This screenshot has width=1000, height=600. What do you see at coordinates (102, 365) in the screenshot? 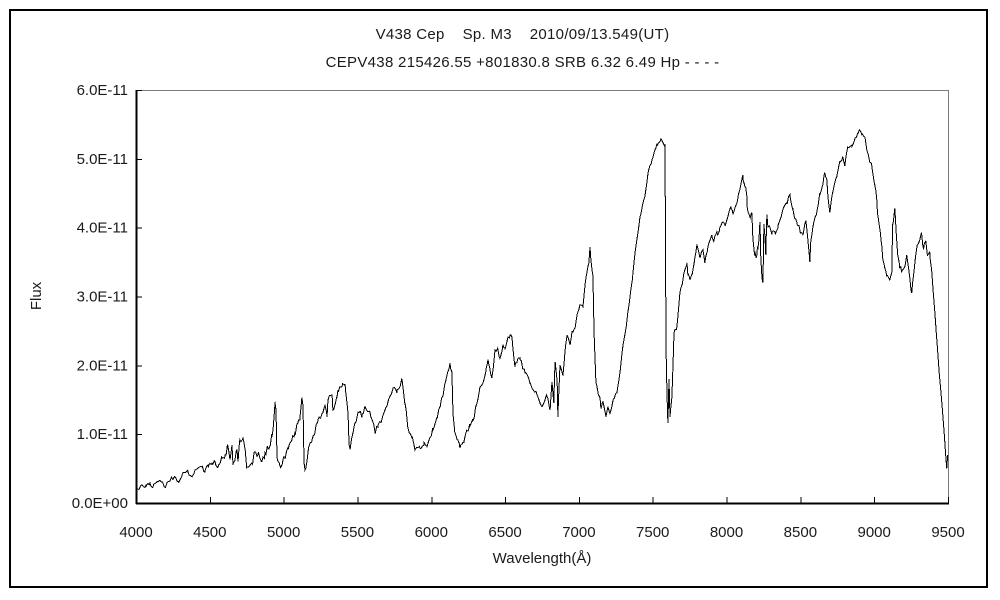
I see `y-tick-label: 2.0E-11` at bounding box center [102, 365].